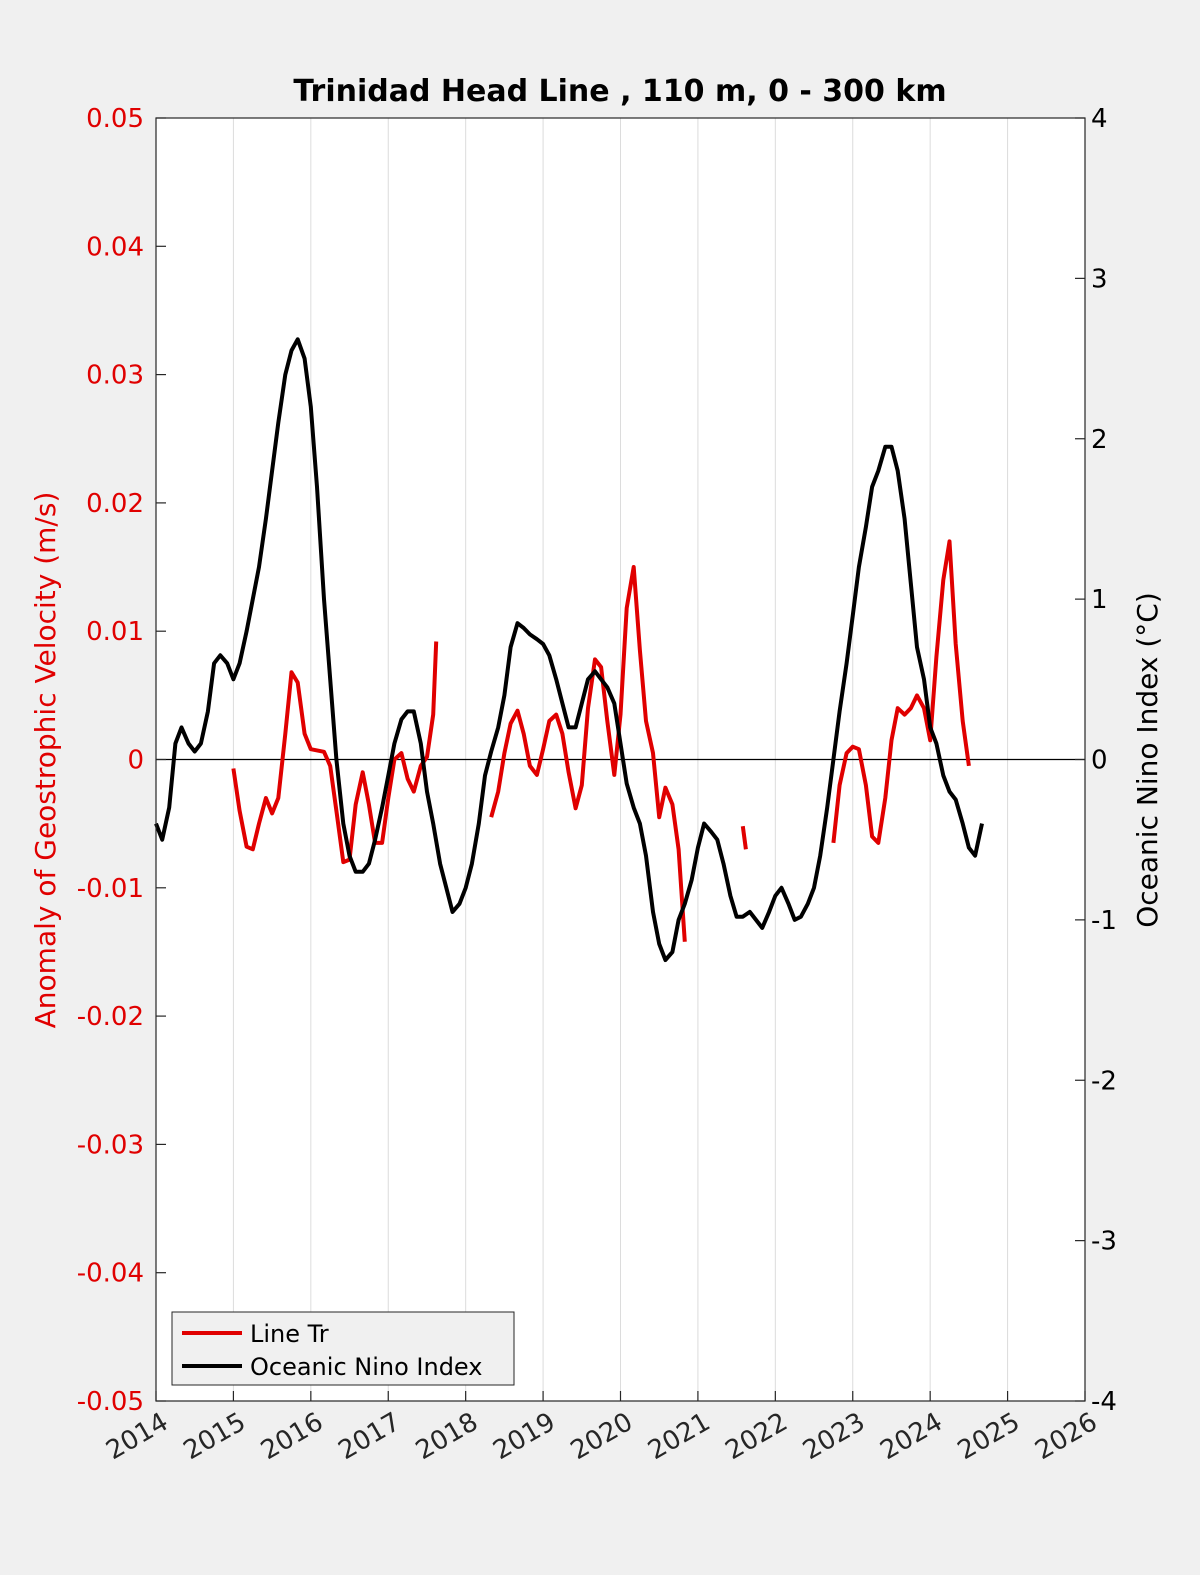  What do you see at coordinates (1104, 1242) in the screenshot?
I see `right-tick-label--3: -3` at bounding box center [1104, 1242].